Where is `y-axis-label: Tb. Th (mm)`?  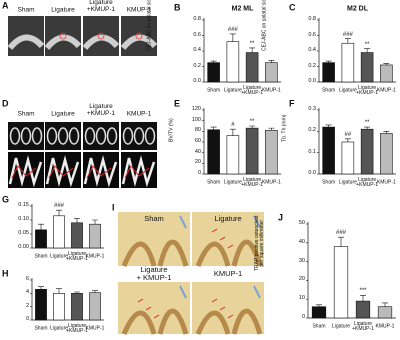
y-axis-label: Tb. Th (mm) is located at coordinates (284, 128).